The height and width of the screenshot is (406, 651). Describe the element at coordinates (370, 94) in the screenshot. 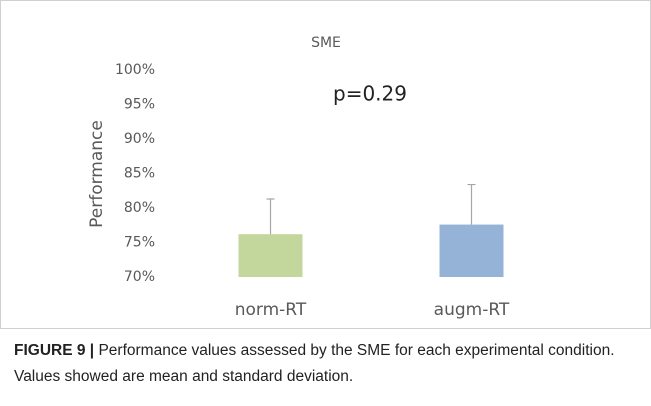

I see `annotation: p=0.29` at that location.